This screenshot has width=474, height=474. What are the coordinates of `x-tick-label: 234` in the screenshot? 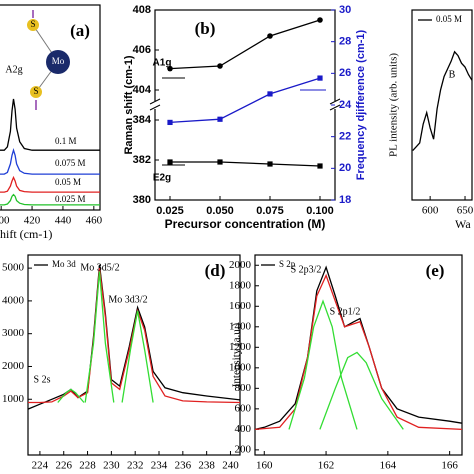 It's located at (159, 466).